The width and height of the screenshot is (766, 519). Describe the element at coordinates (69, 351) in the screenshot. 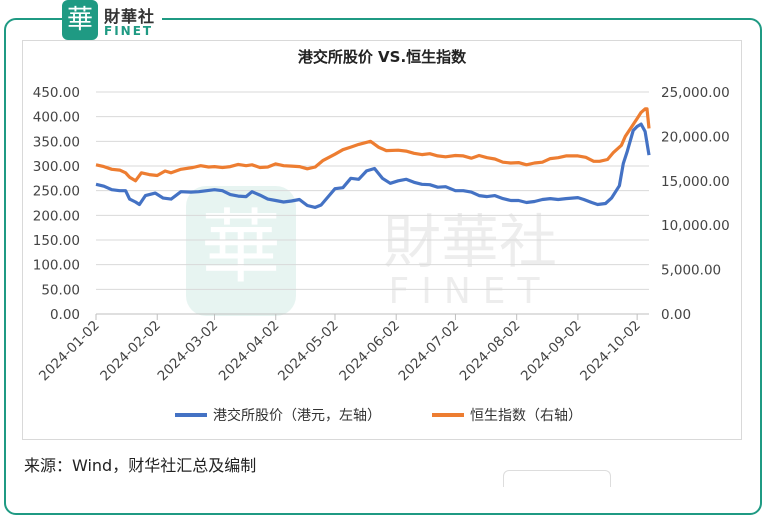

I see `x-tick-label: 2024-01-02` at that location.